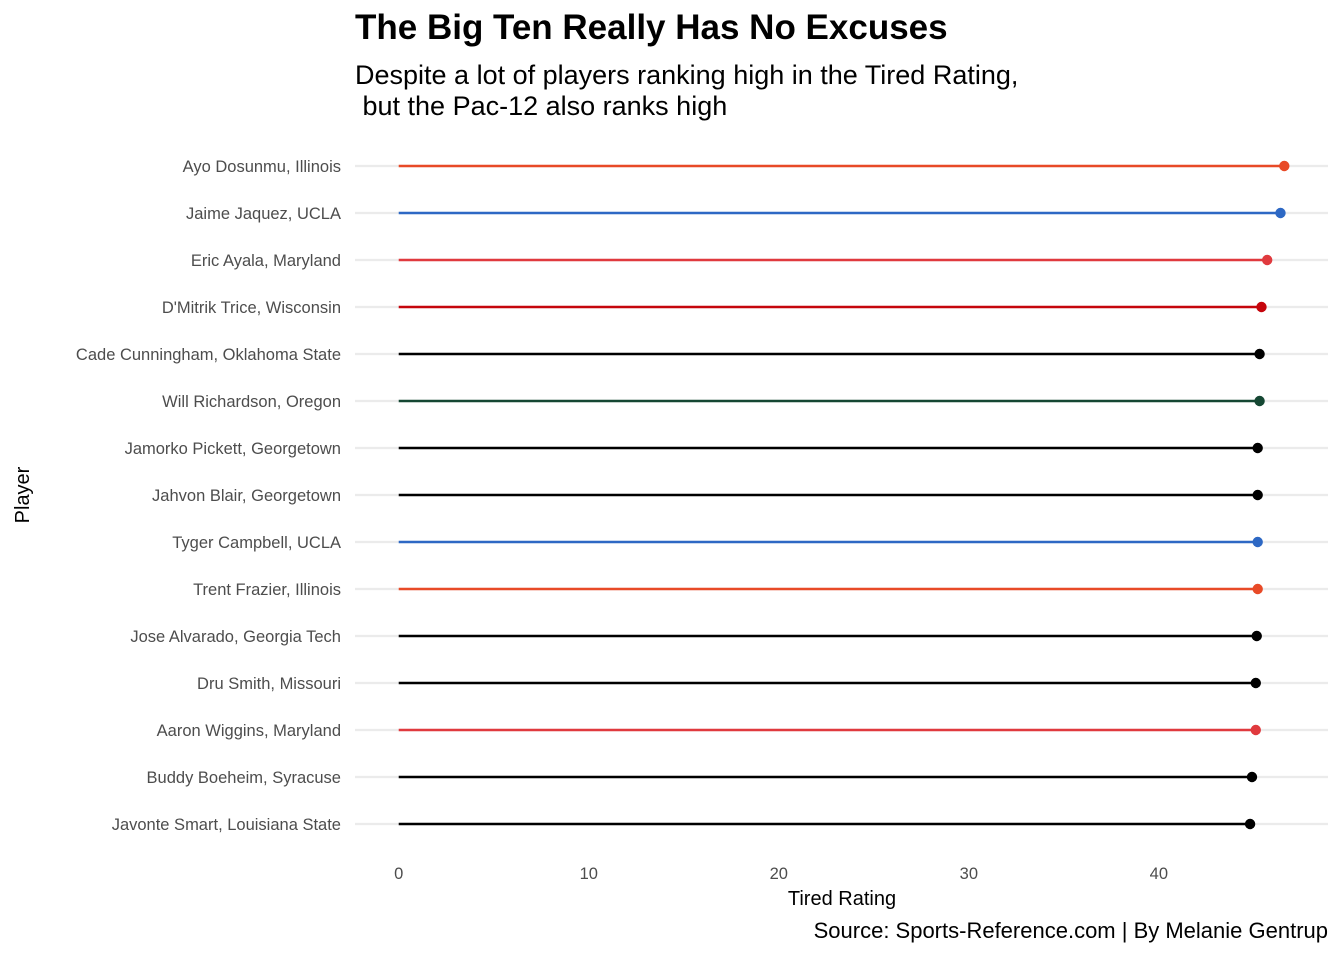 The height and width of the screenshot is (960, 1344). What do you see at coordinates (23, 494) in the screenshot?
I see `y-axis-title: Player` at bounding box center [23, 494].